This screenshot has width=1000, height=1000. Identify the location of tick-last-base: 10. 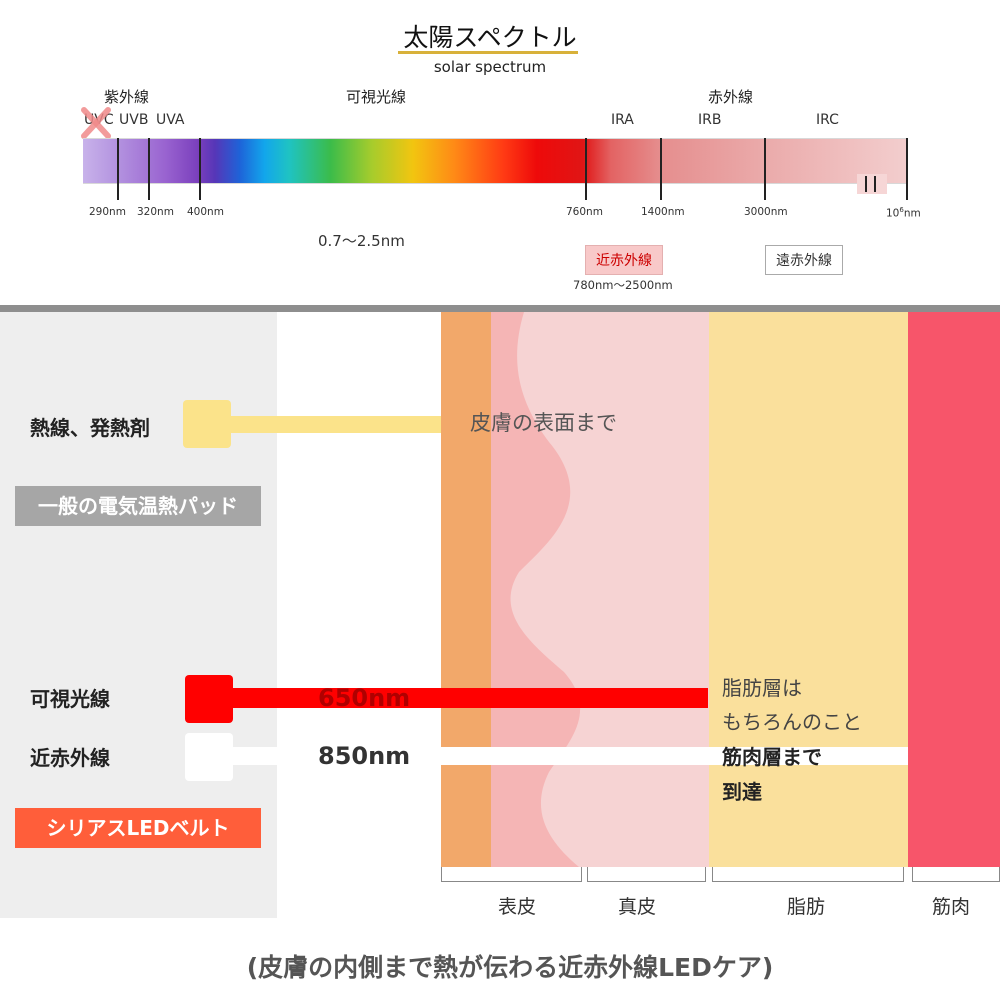
(893, 213).